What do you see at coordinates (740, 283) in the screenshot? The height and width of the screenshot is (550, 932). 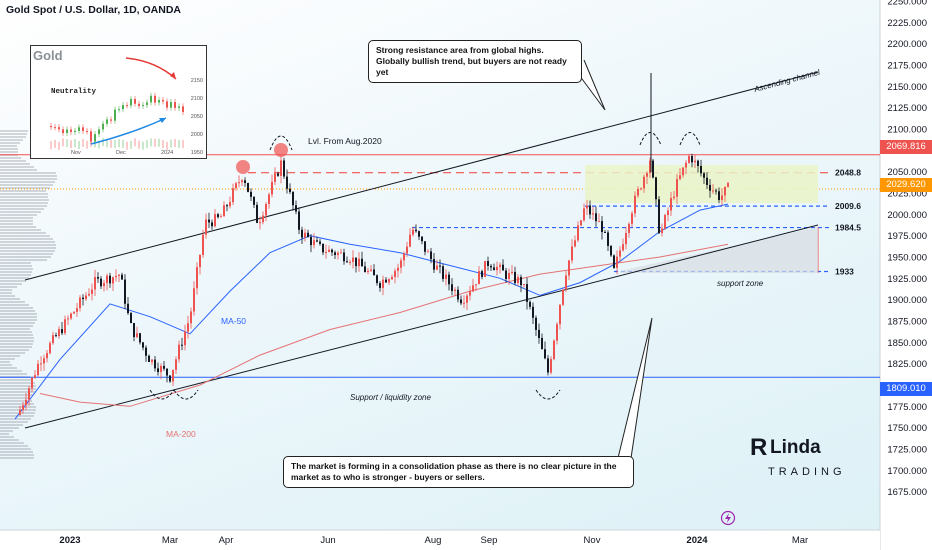 I see `support-zone-label: support zone` at bounding box center [740, 283].